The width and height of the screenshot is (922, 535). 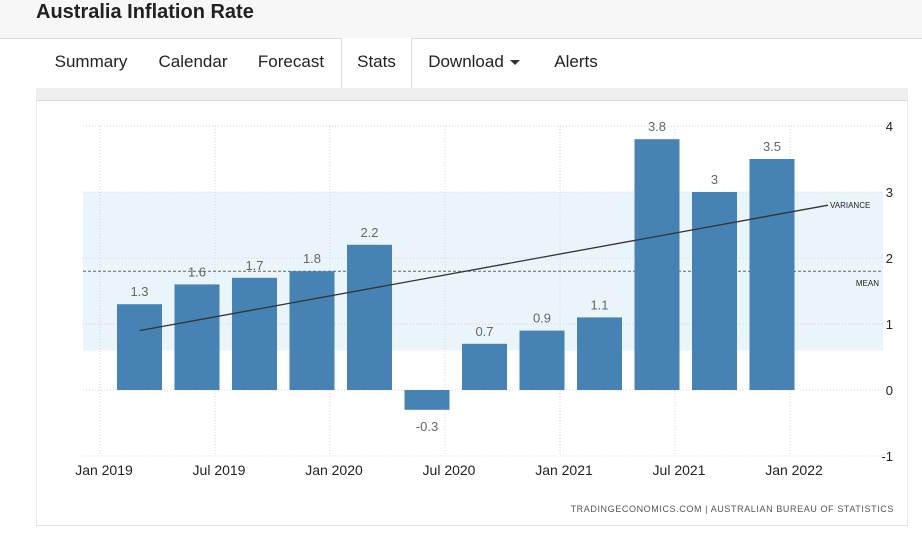 What do you see at coordinates (889, 390) in the screenshot?
I see `y-tick-label: 0` at bounding box center [889, 390].